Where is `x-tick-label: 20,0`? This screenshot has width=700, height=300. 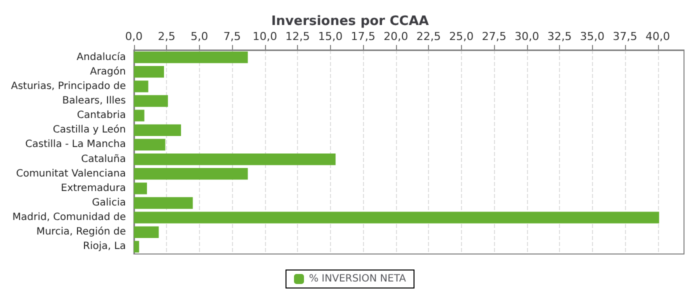 x-tick-label: 20,0 is located at coordinates (396, 36).